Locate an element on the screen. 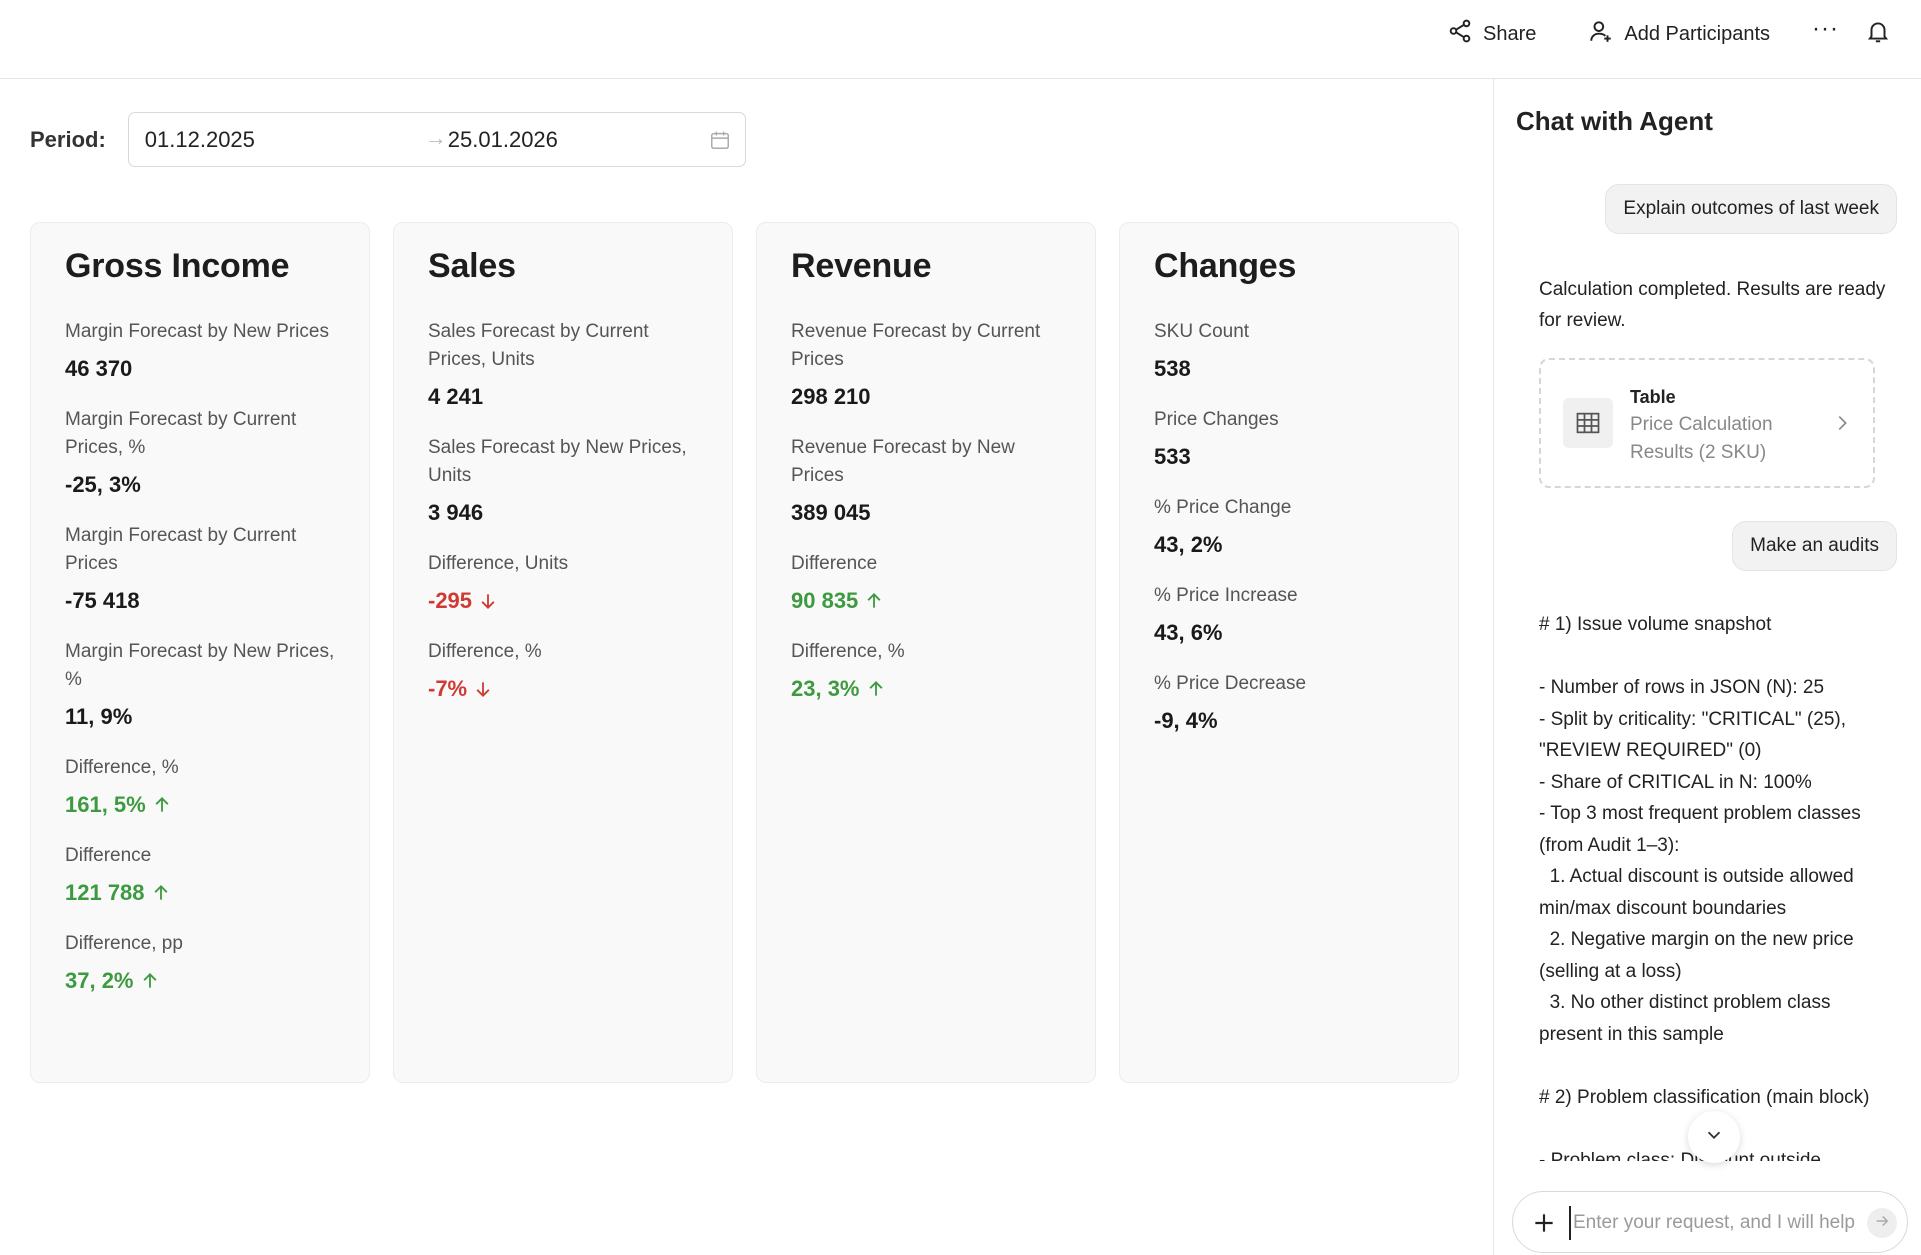 The height and width of the screenshot is (1255, 1921). date-range-picker: 01.12.2025 → 25.01.2026 is located at coordinates (436, 139).